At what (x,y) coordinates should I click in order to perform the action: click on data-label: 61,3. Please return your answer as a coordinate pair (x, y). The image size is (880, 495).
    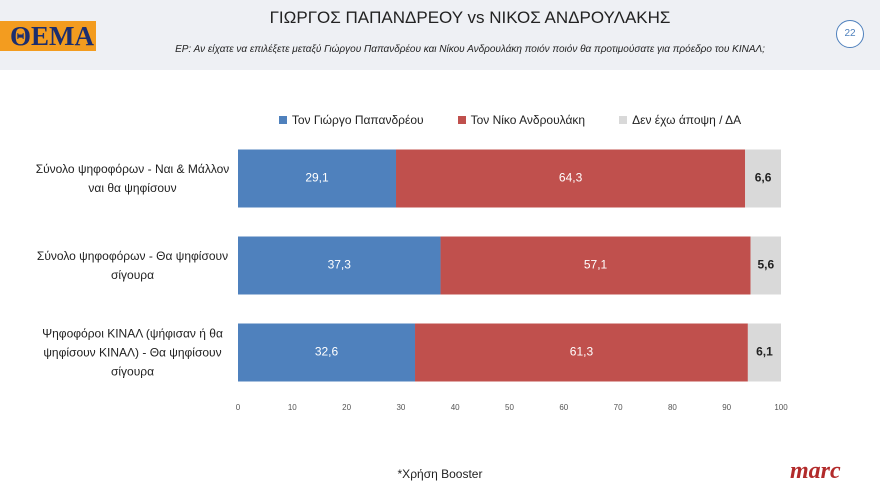
    Looking at the image, I should click on (582, 352).